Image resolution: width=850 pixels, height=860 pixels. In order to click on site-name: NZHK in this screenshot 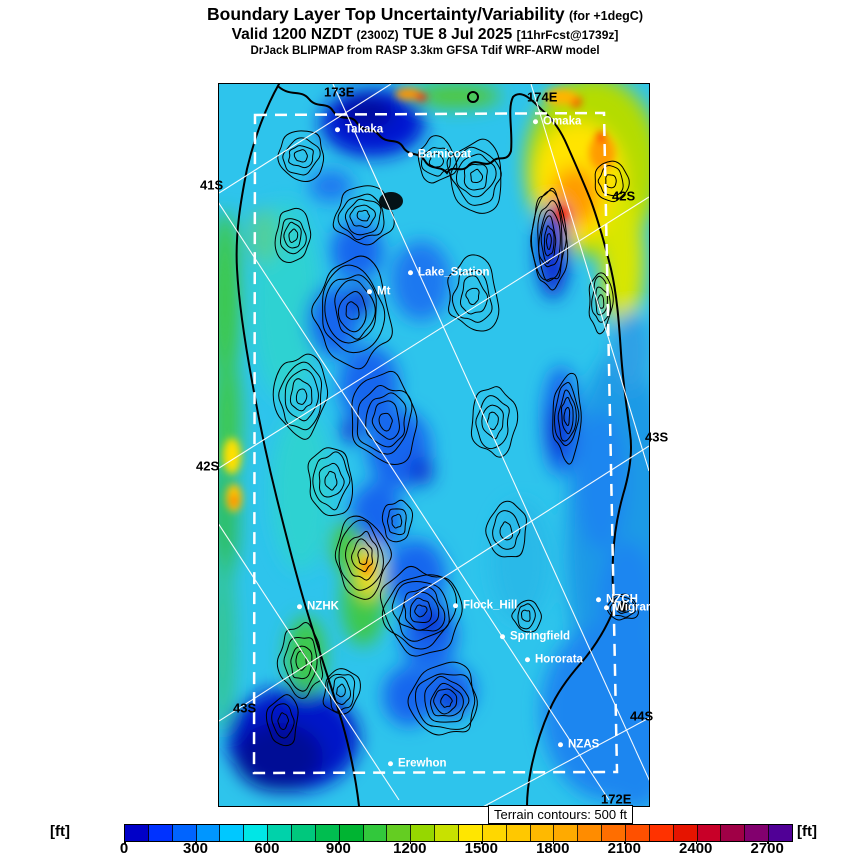, I will do `click(323, 606)`.